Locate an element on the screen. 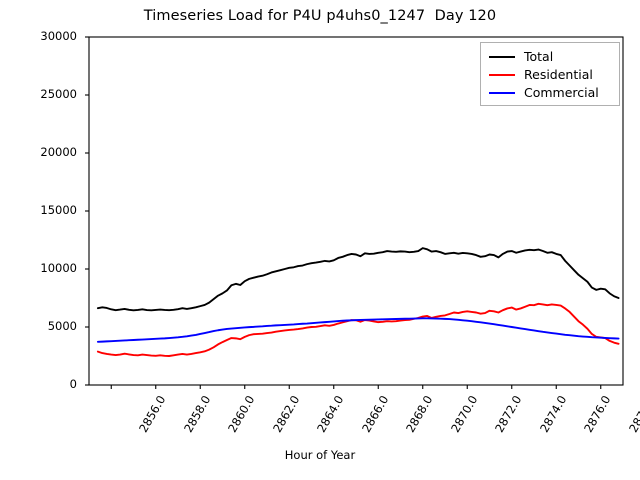 The width and height of the screenshot is (640, 480). y-tick-label: 20000 is located at coordinates (58, 152).